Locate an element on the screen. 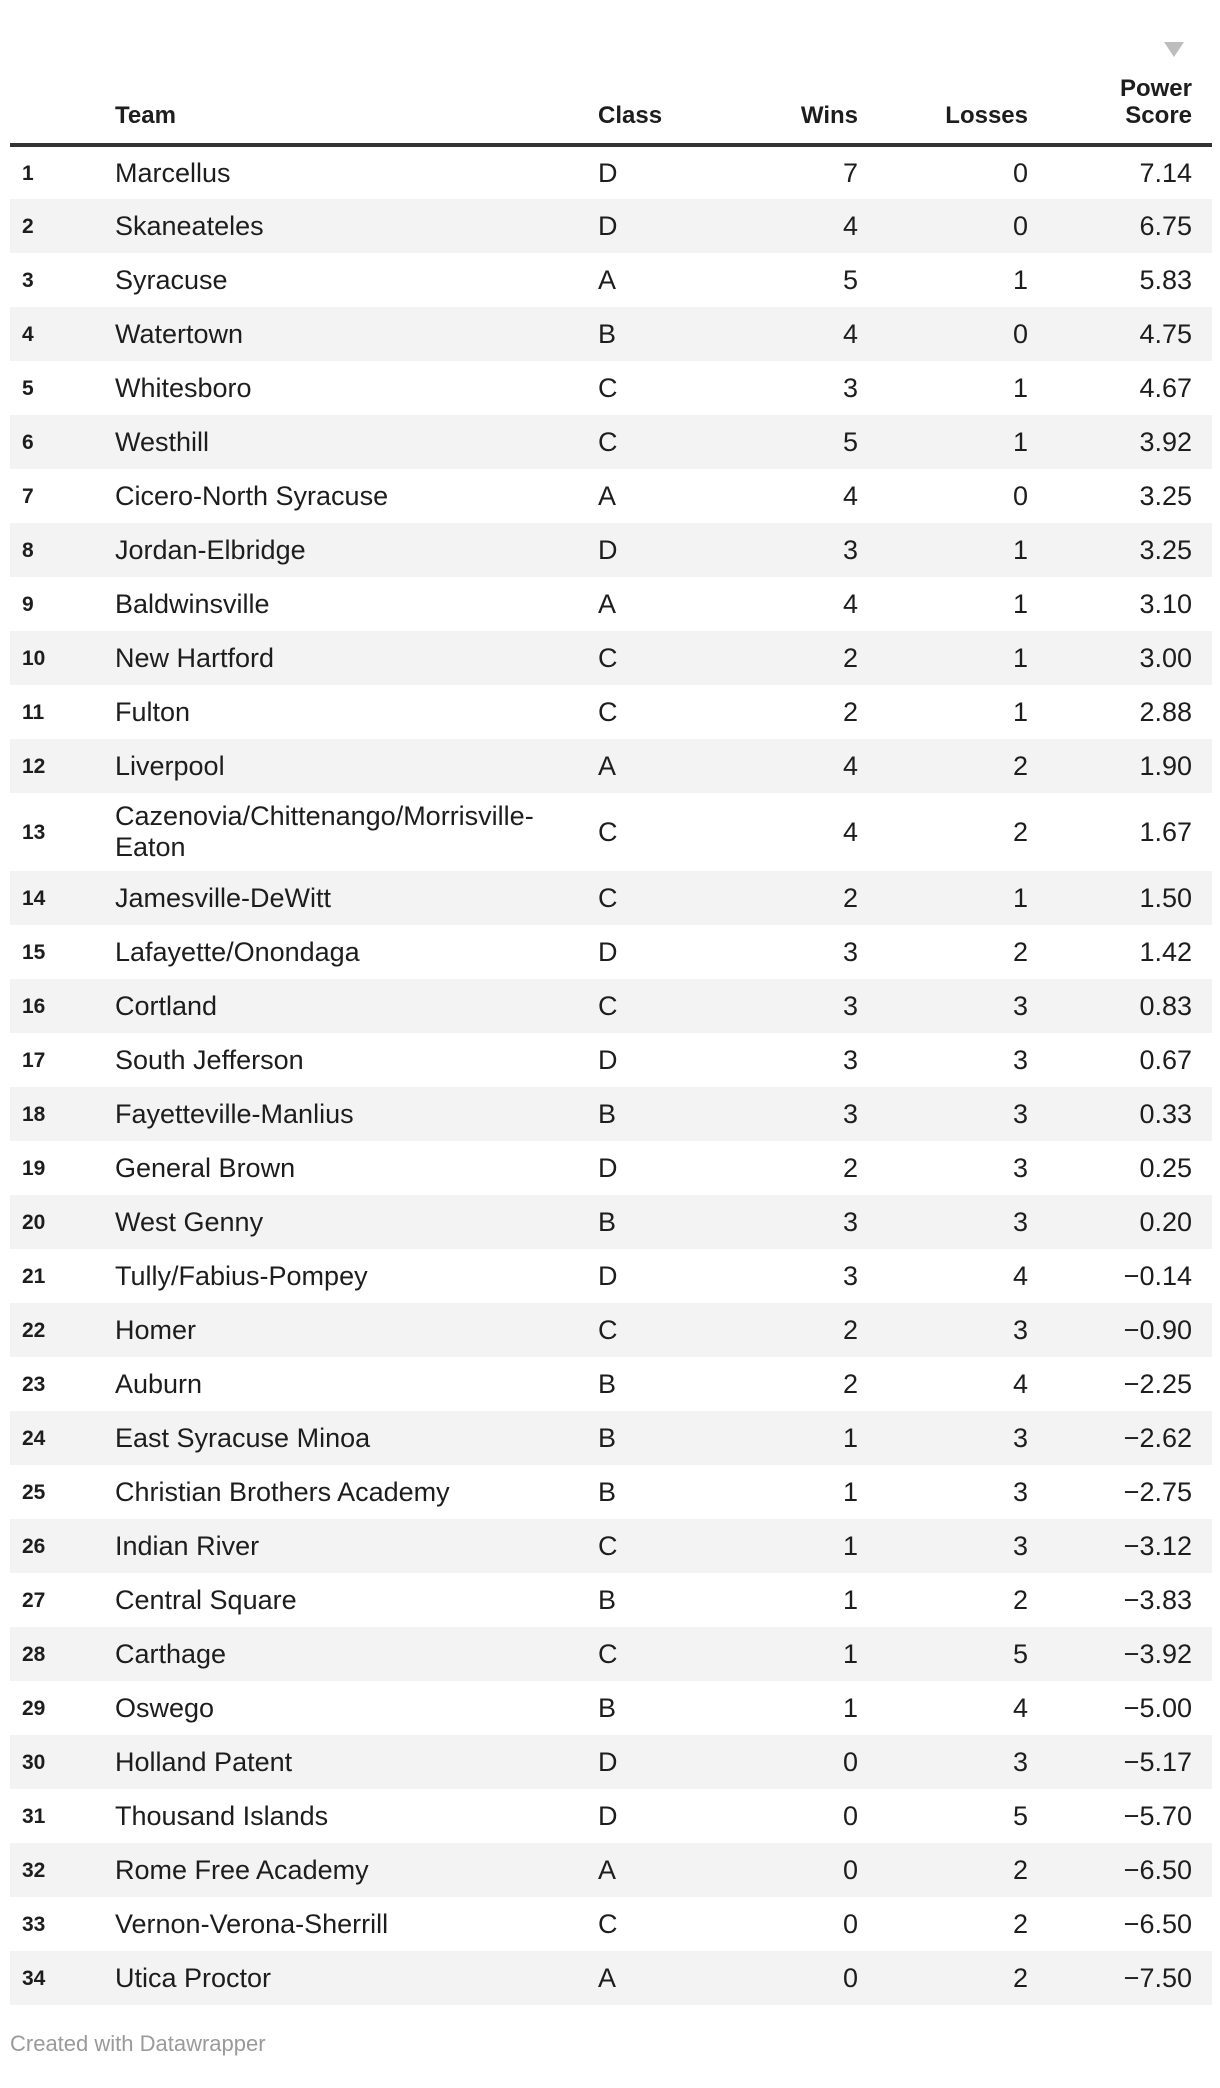  table-row: 1 Marcellus D 7 0 7.14 is located at coordinates (611, 172).